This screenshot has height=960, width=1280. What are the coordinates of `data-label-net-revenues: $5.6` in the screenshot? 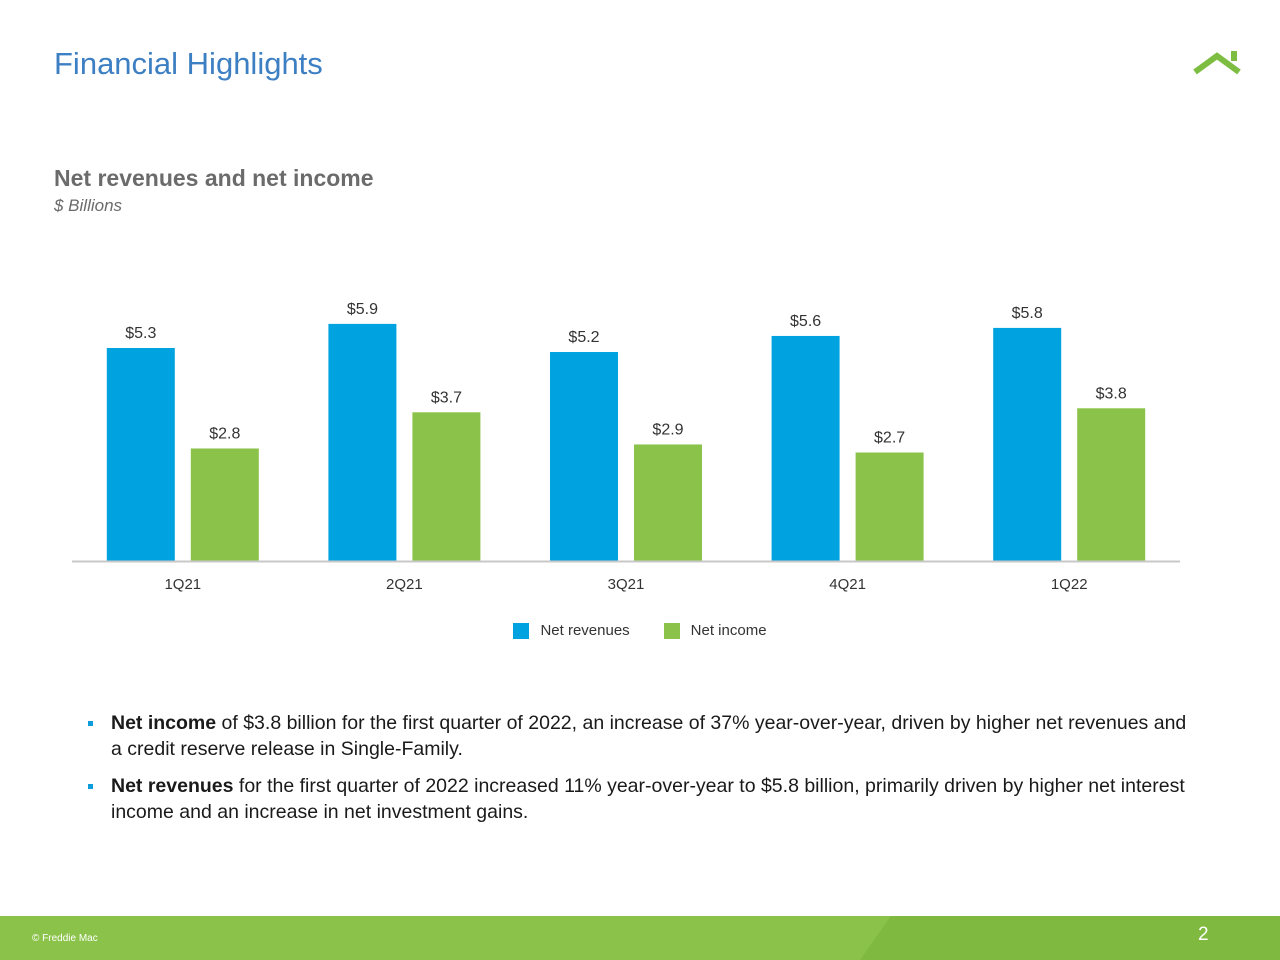 It's located at (805, 321).